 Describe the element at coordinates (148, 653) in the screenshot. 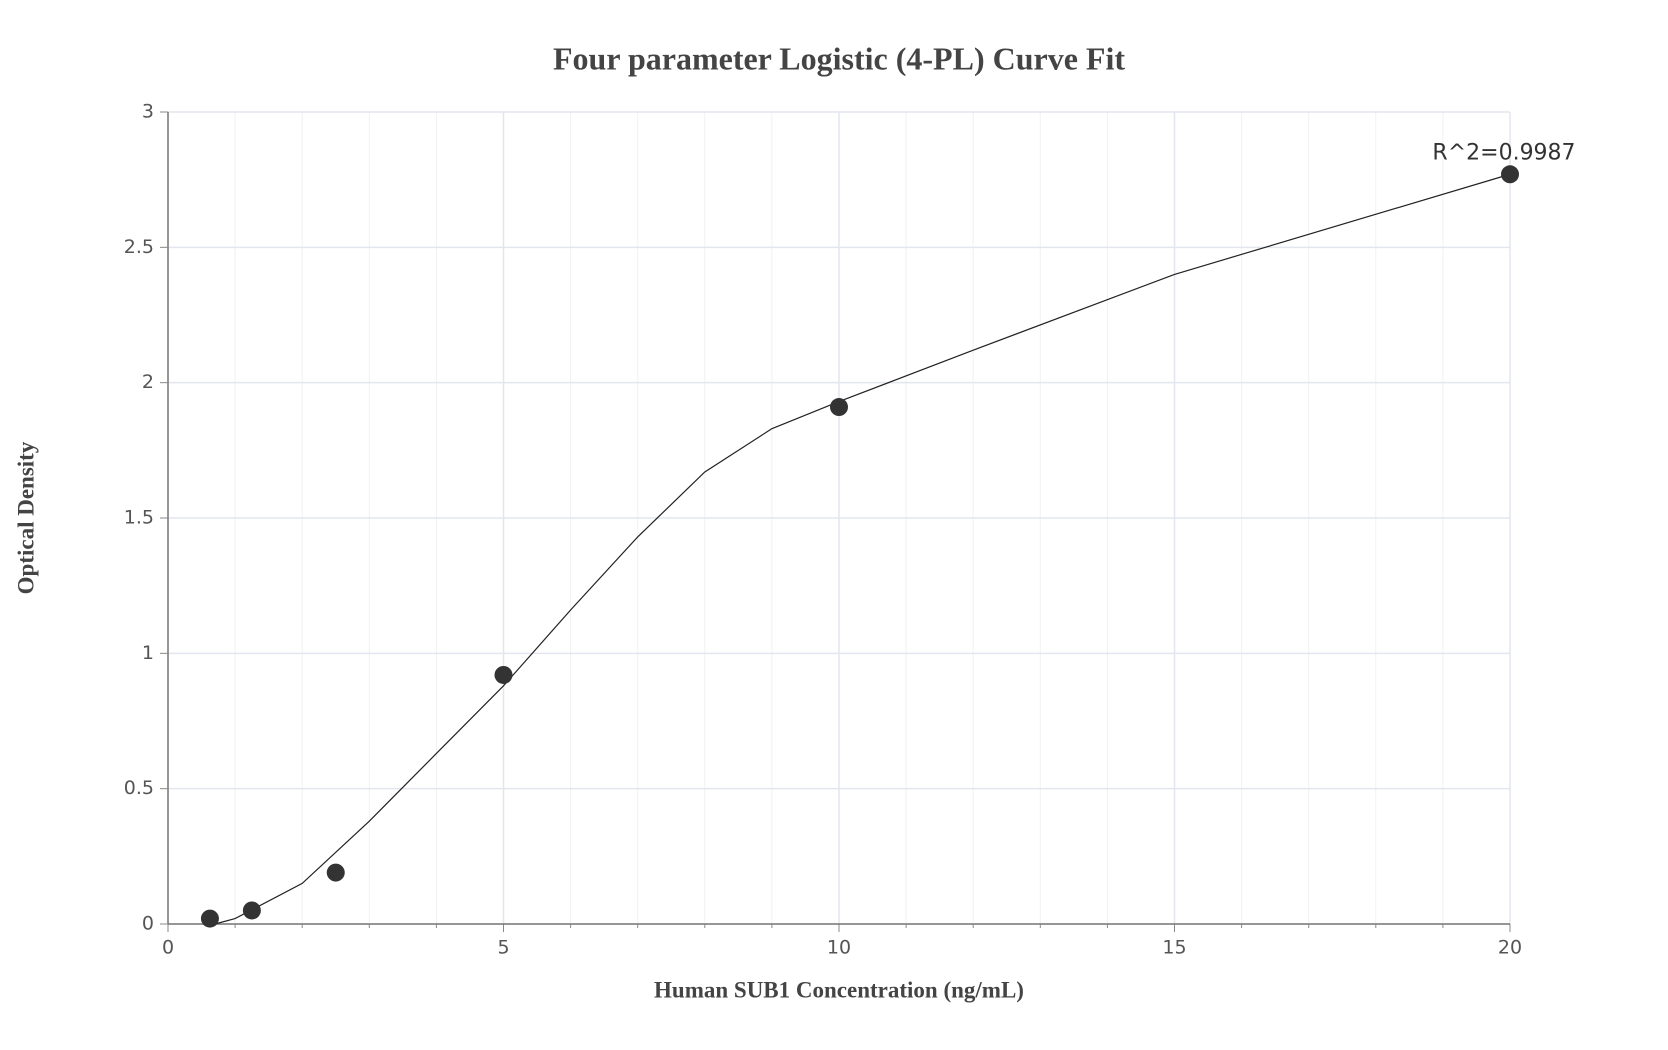

I see `y-tick-label: 1` at that location.